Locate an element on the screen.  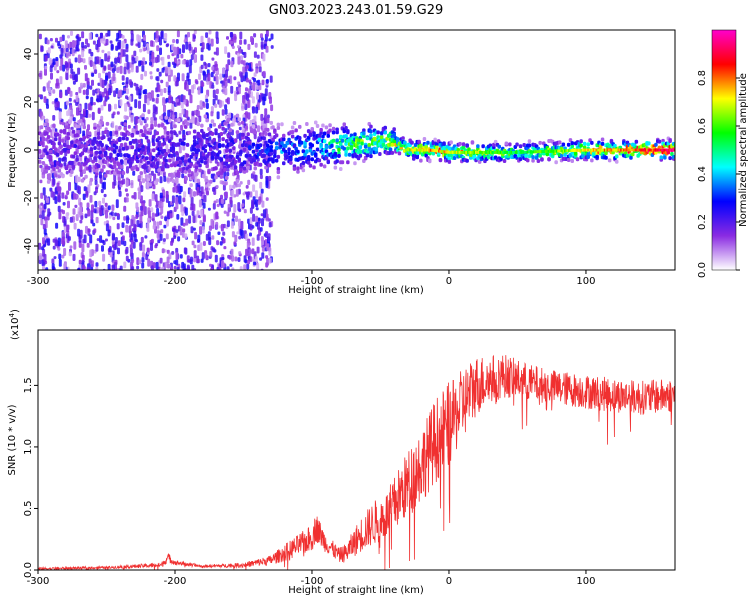
spectrogram-x-tick-label: 0 is located at coordinates (449, 281).